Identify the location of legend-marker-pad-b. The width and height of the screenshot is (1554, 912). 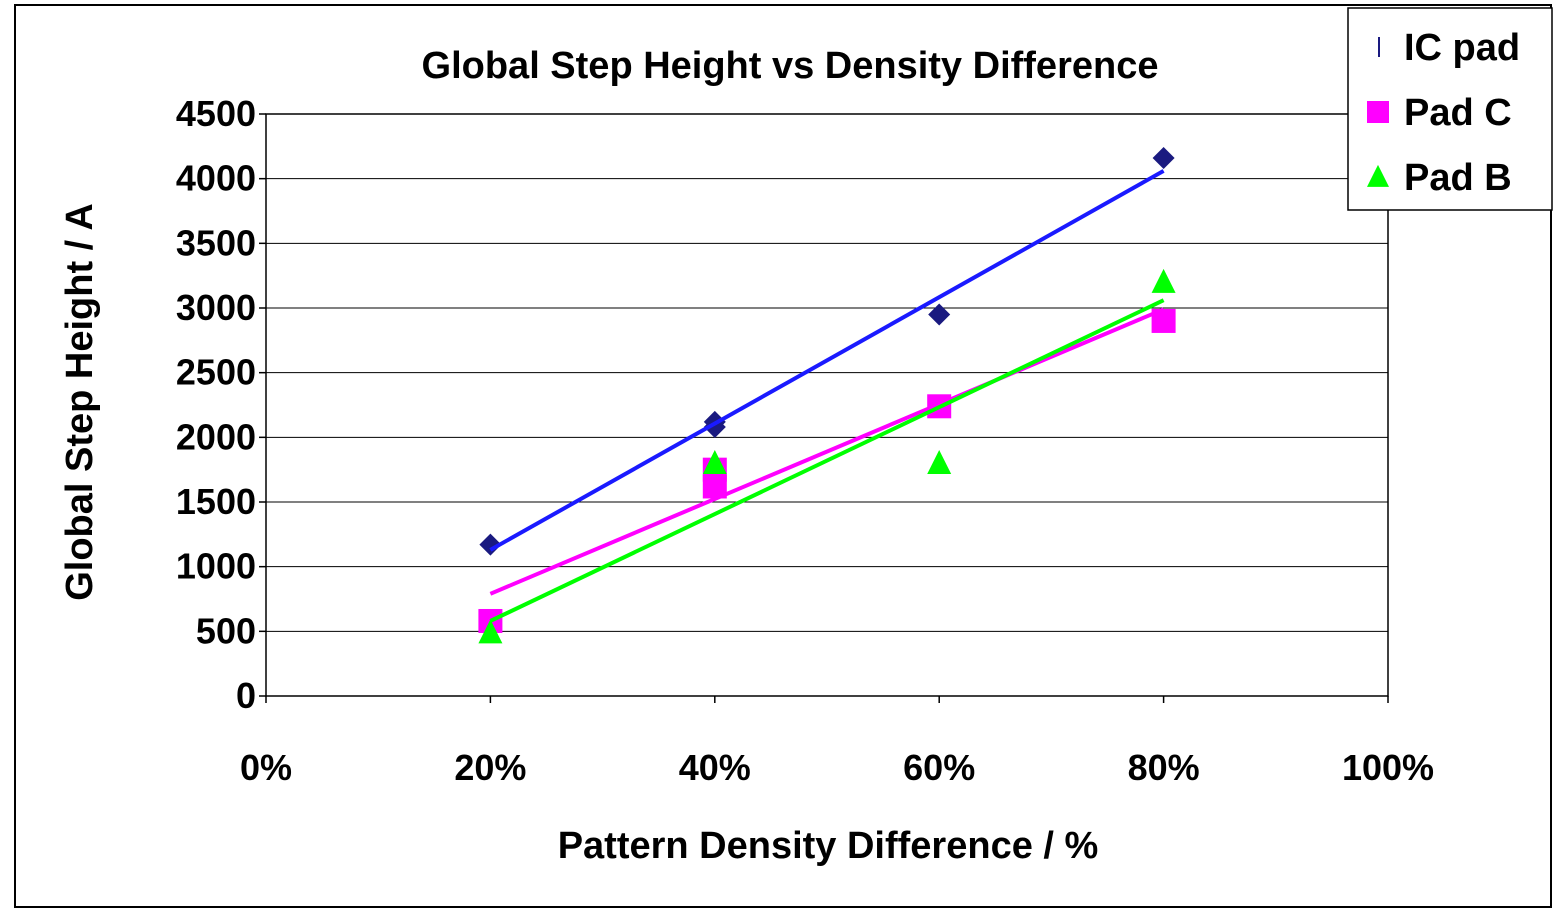
(1378, 175).